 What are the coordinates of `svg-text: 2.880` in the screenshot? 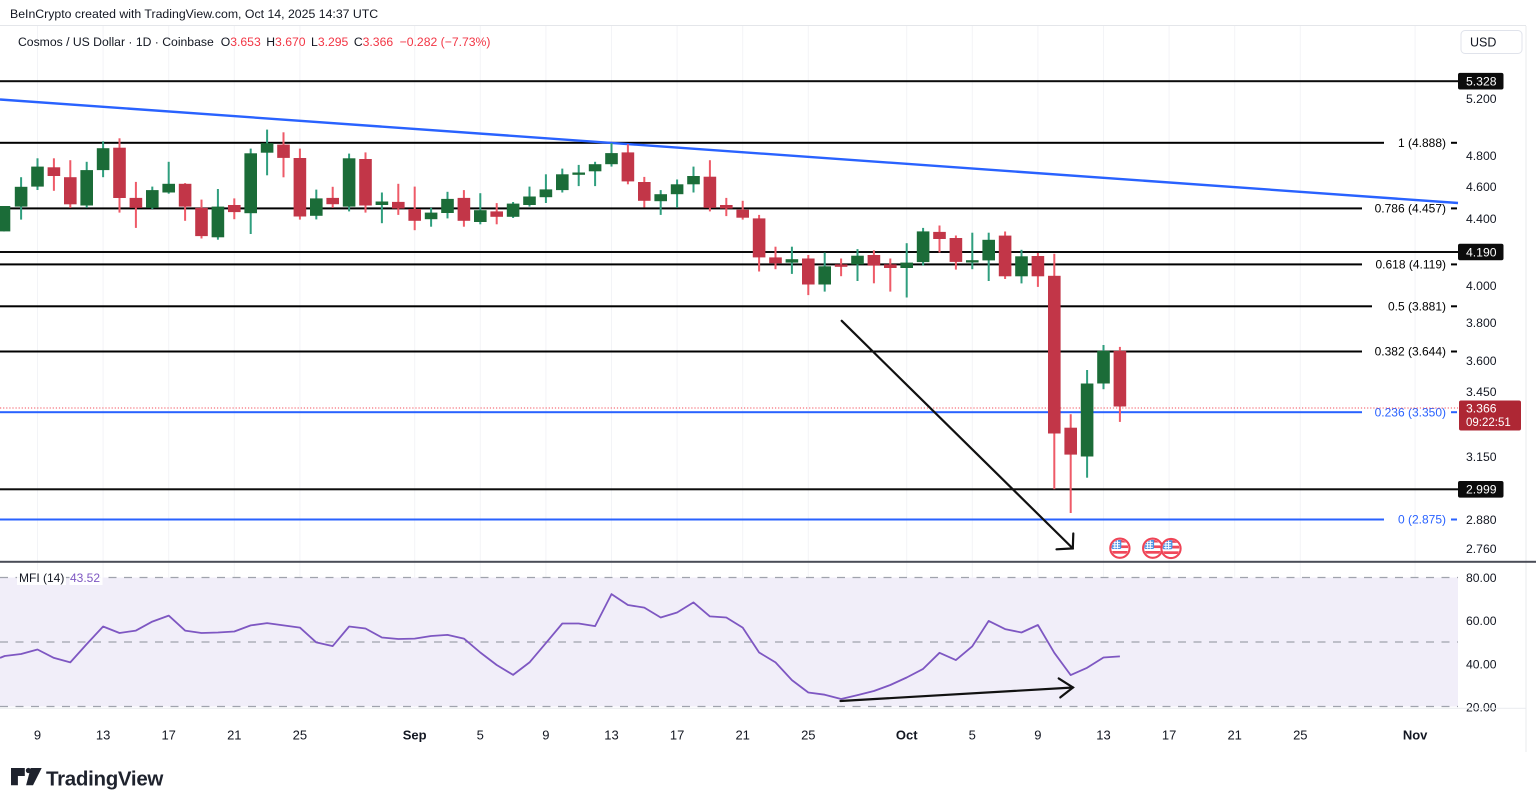 It's located at (1481, 520).